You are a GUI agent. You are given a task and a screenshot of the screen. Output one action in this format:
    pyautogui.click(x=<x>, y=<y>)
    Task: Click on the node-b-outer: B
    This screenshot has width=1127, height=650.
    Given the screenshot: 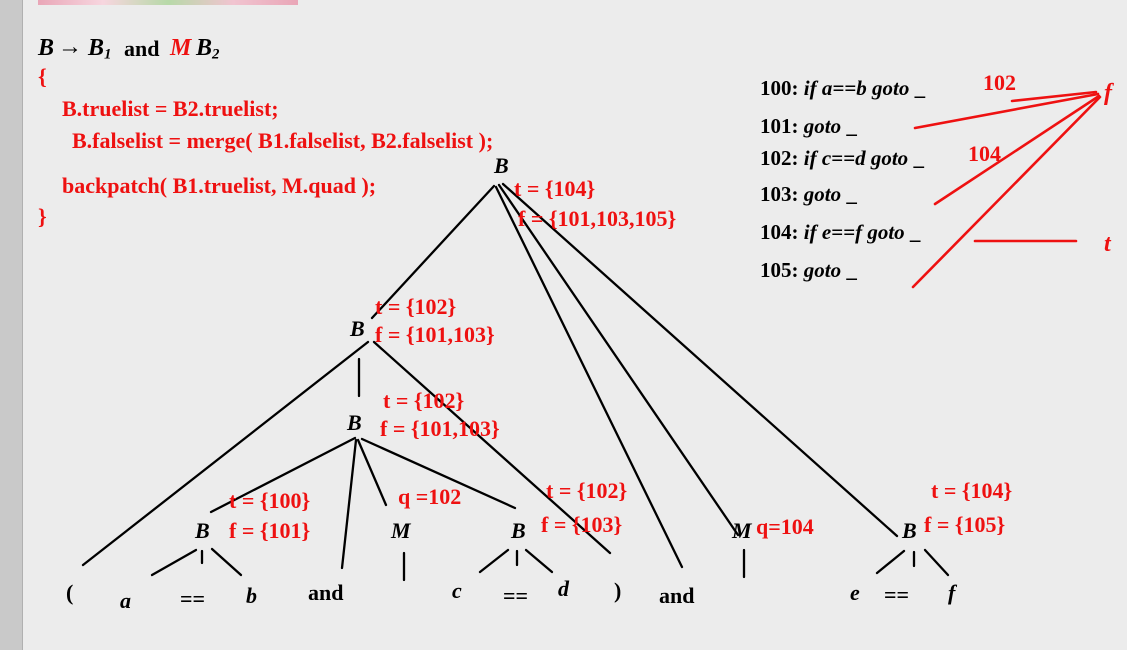 What is the action you would take?
    pyautogui.click(x=357, y=328)
    